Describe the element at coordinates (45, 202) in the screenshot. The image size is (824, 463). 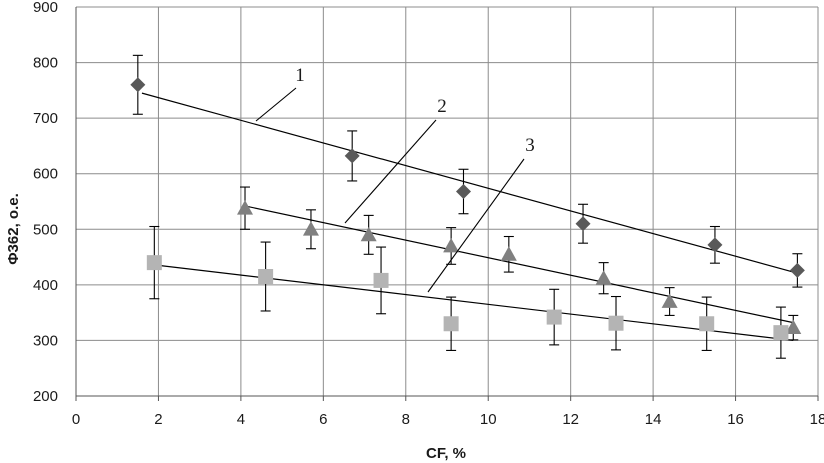
I see `y-tick-labels: 200 300 400 500 600 700 800 900` at that location.